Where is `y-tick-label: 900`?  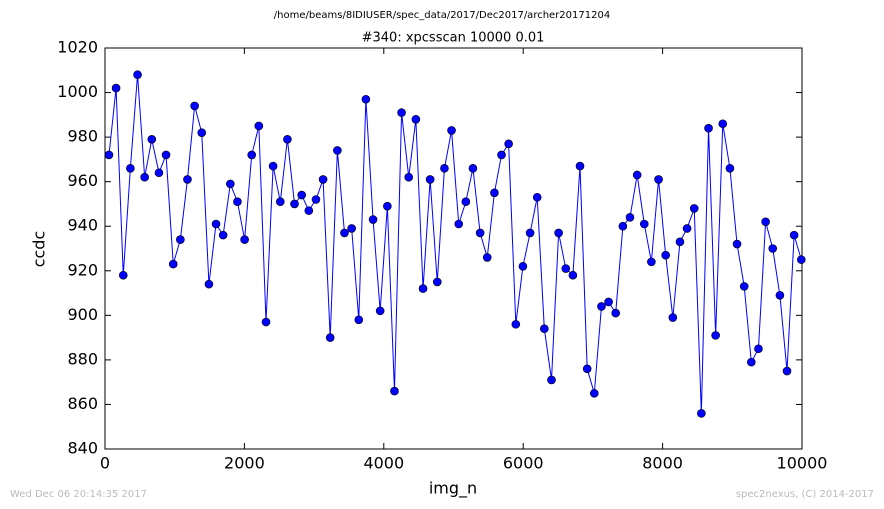
y-tick-label: 900 is located at coordinates (82, 314).